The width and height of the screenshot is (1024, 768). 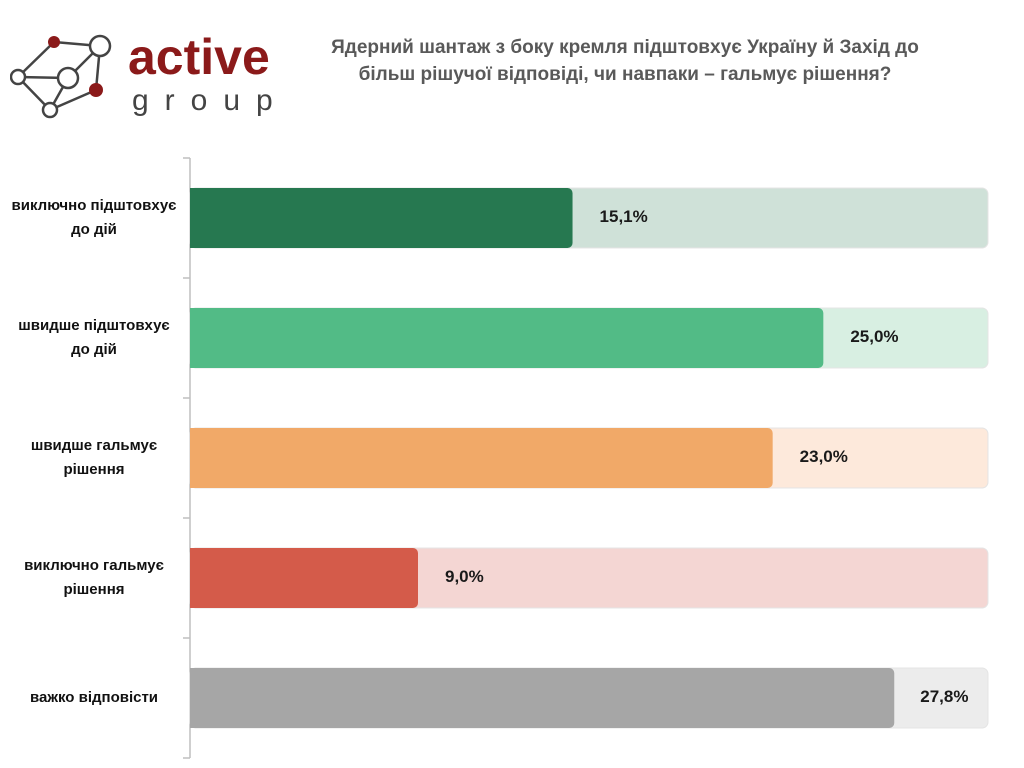 I want to click on category-label: важко відповісти, so click(x=94, y=697).